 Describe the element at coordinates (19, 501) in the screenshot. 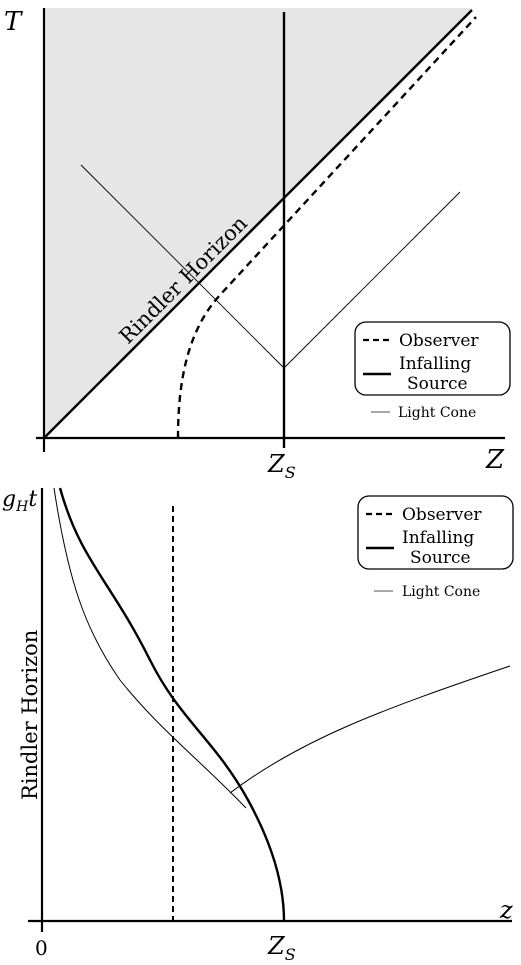

I see `time-axis-label: gHt` at that location.